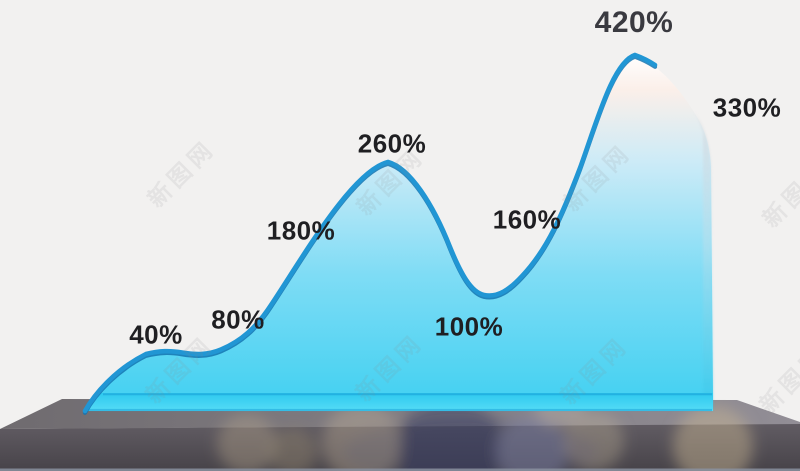 The width and height of the screenshot is (800, 471). I want to click on area-front-band, so click(399, 402).